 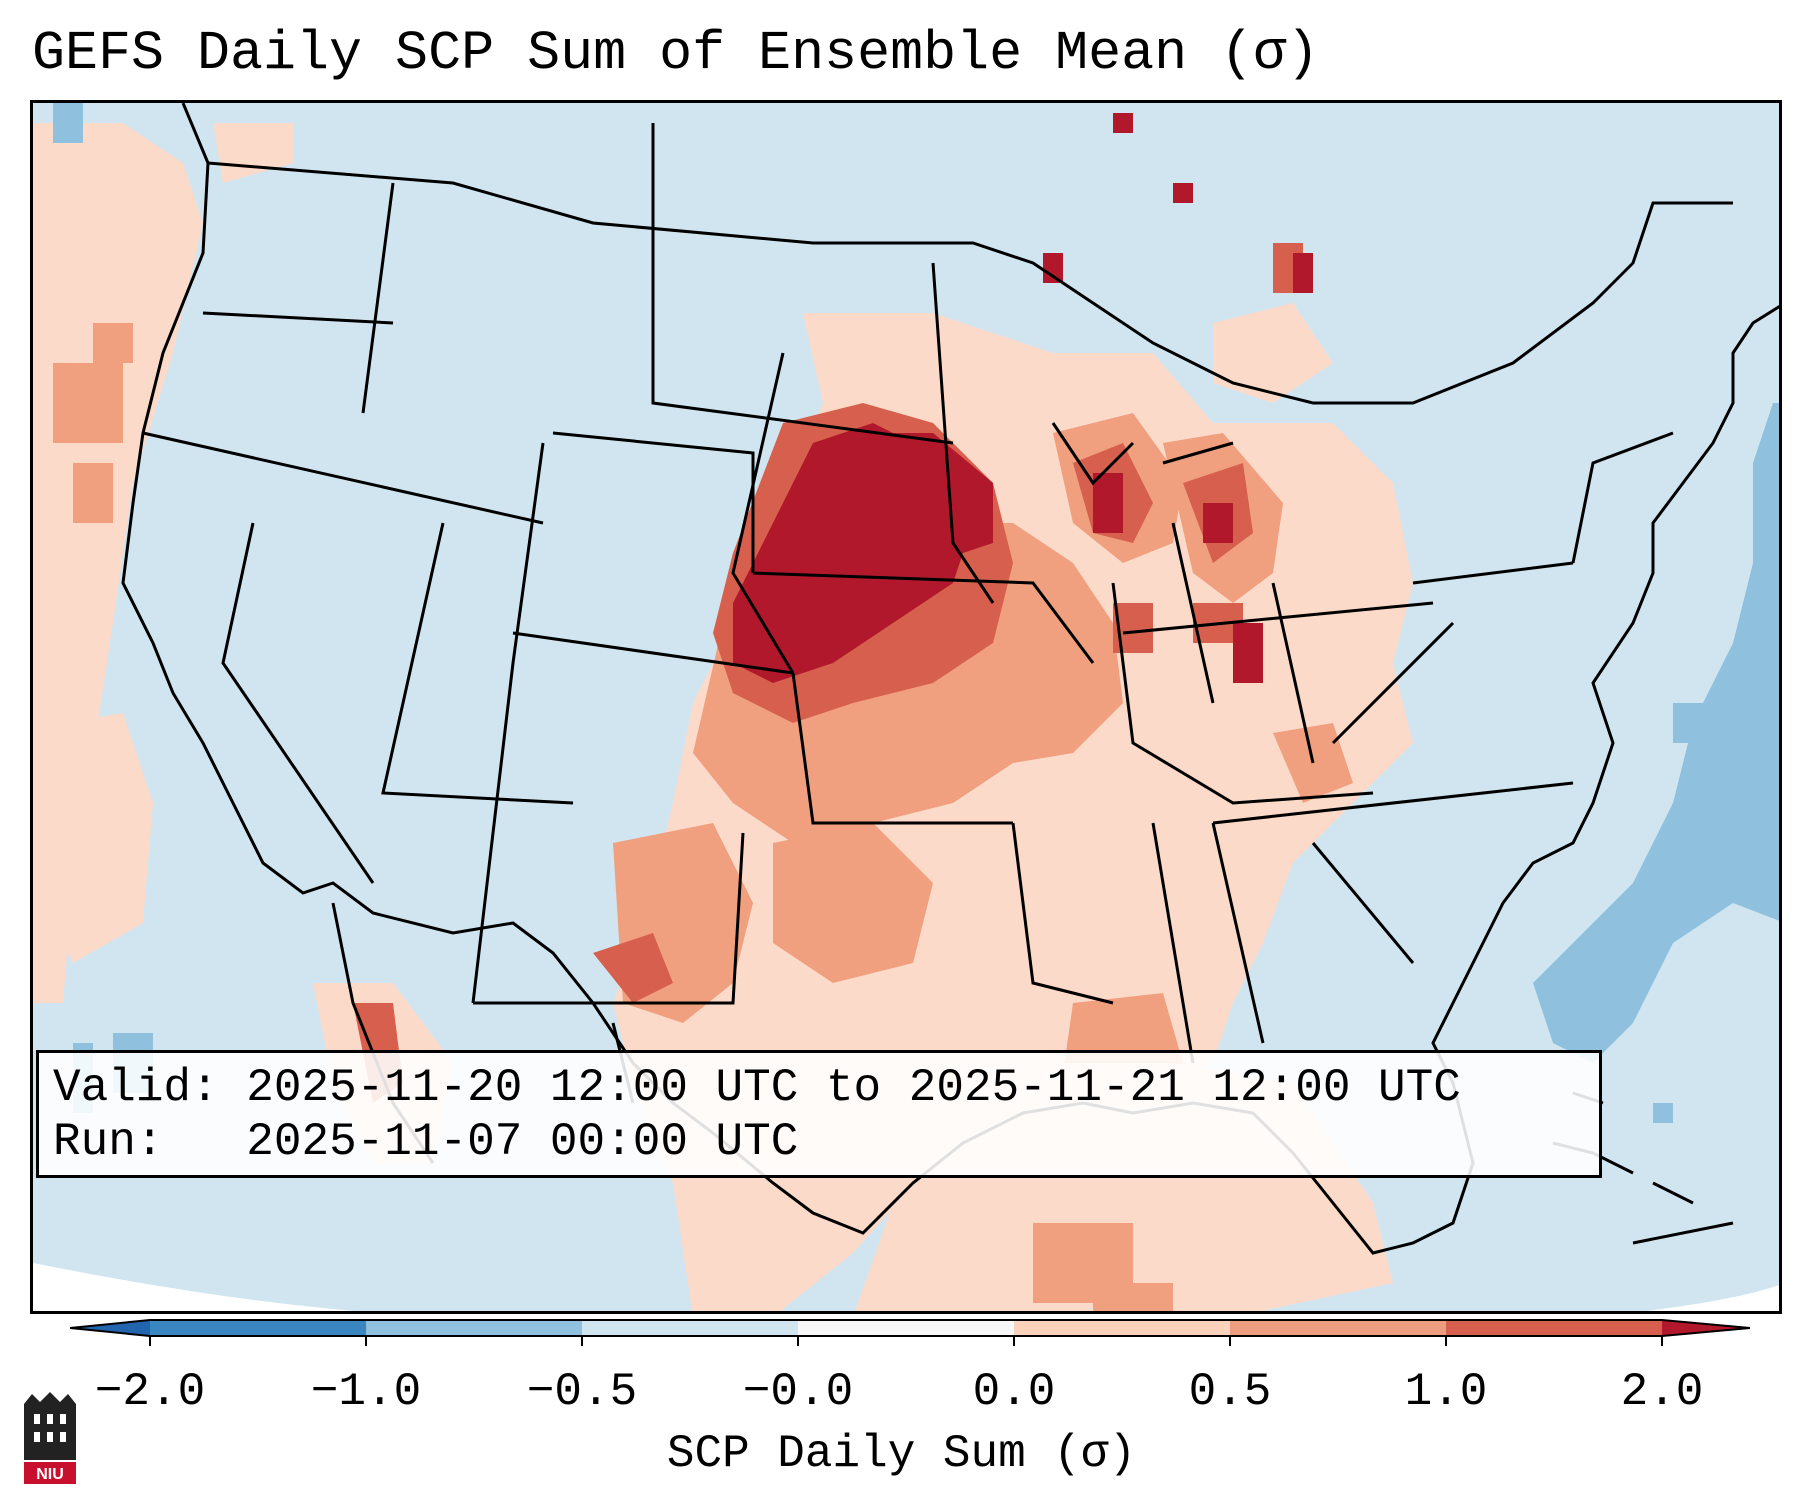 I want to click on map-title: GEFS Daily SCP Sum of Ensemble Mean (σ), so click(x=676, y=53).